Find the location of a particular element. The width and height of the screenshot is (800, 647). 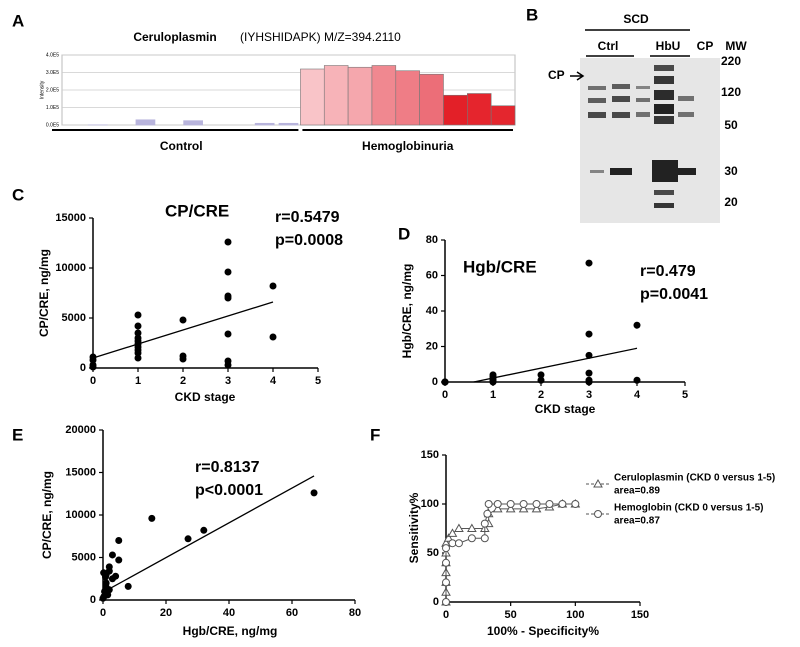

y-tick-label: 15000 is located at coordinates (80, 472).